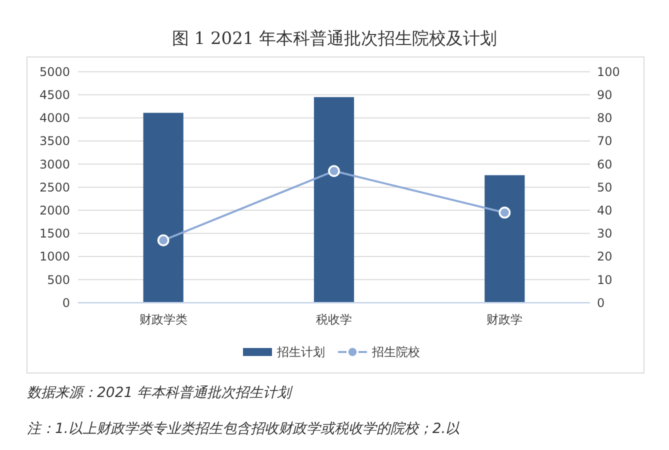 The image size is (669, 450). I want to click on y2-tick-label: 60, so click(604, 164).